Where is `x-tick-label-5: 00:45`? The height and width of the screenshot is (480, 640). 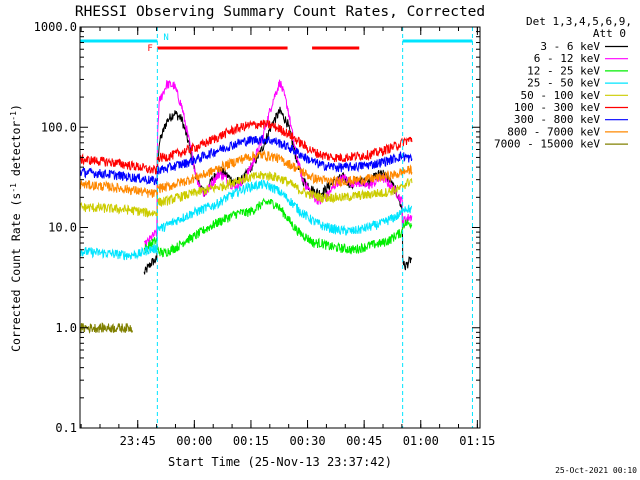
x-tick-label-5: 00:45 is located at coordinates (364, 441).